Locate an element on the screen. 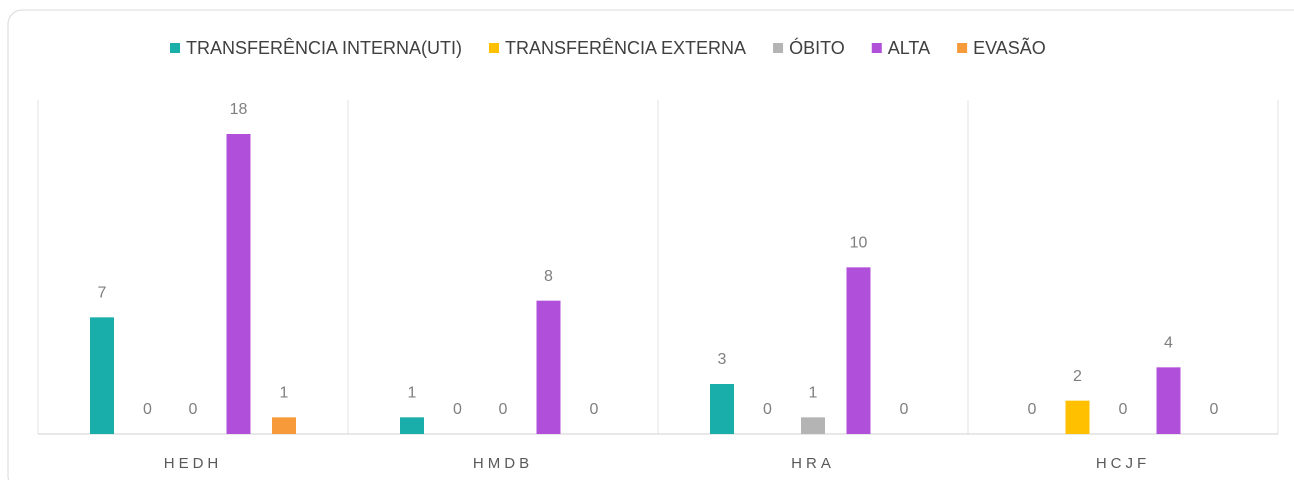 The height and width of the screenshot is (480, 1294). data-label: 4 is located at coordinates (1168, 343).